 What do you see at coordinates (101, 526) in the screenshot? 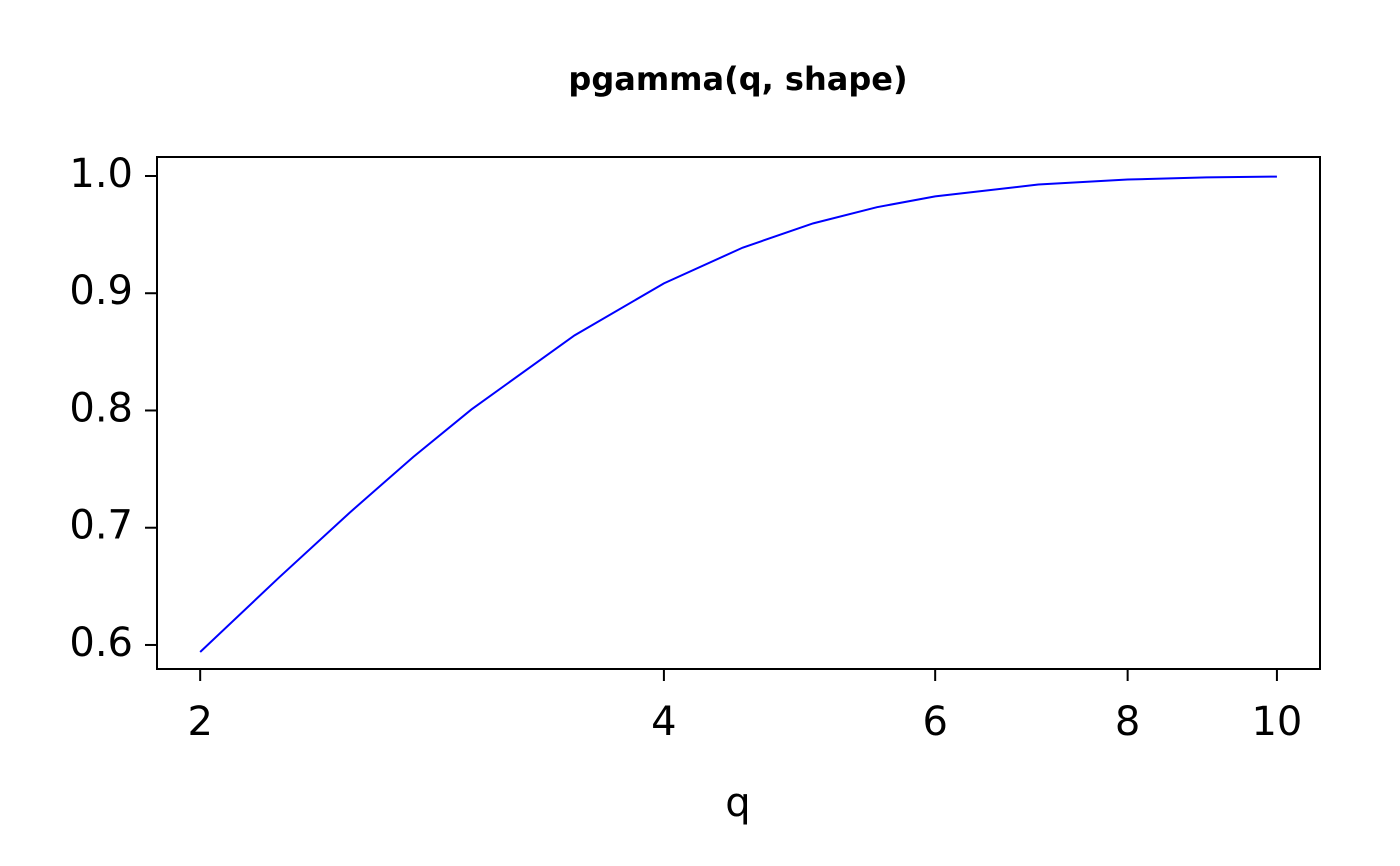
I see `y-tick-label: 0.7` at bounding box center [101, 526].